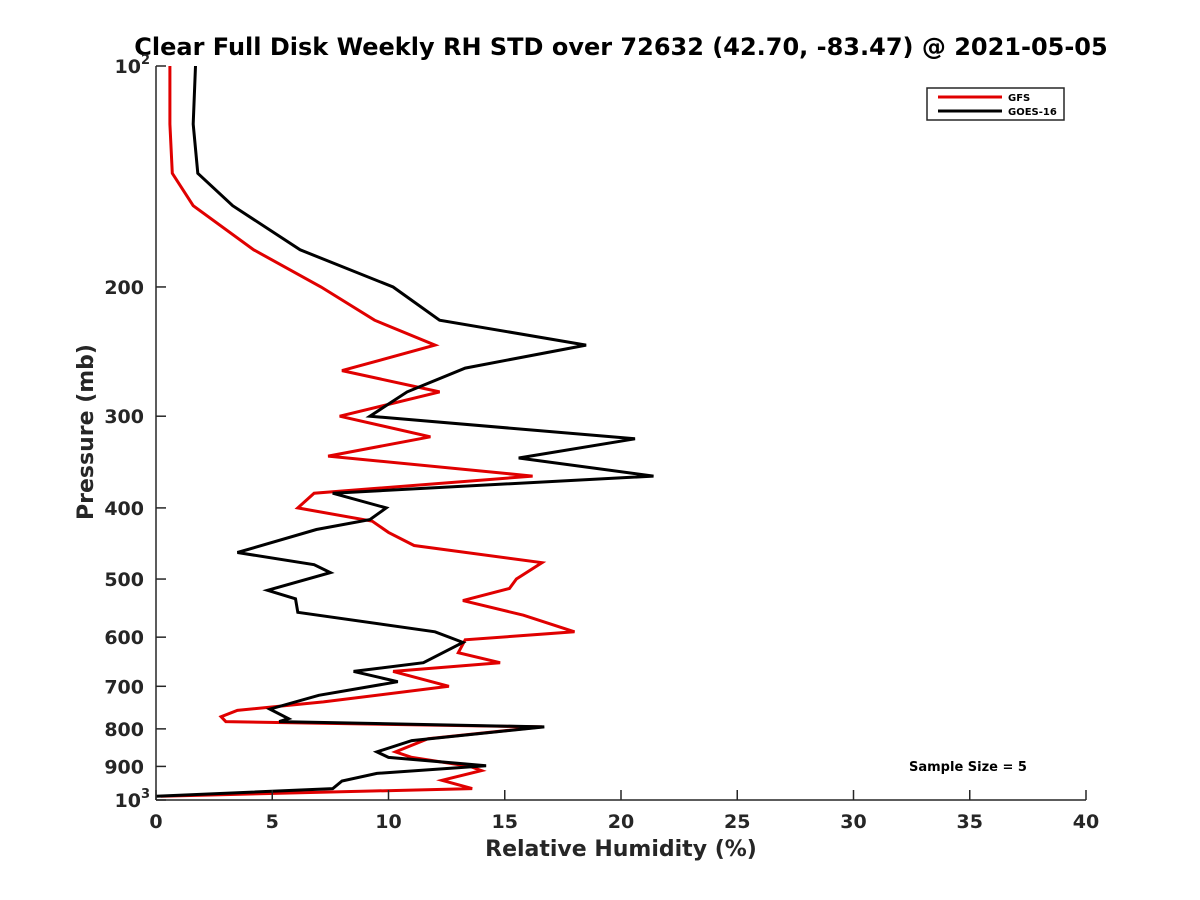 This screenshot has width=1200, height=900. Describe the element at coordinates (124, 288) in the screenshot. I see `y-tick-label: 200` at that location.